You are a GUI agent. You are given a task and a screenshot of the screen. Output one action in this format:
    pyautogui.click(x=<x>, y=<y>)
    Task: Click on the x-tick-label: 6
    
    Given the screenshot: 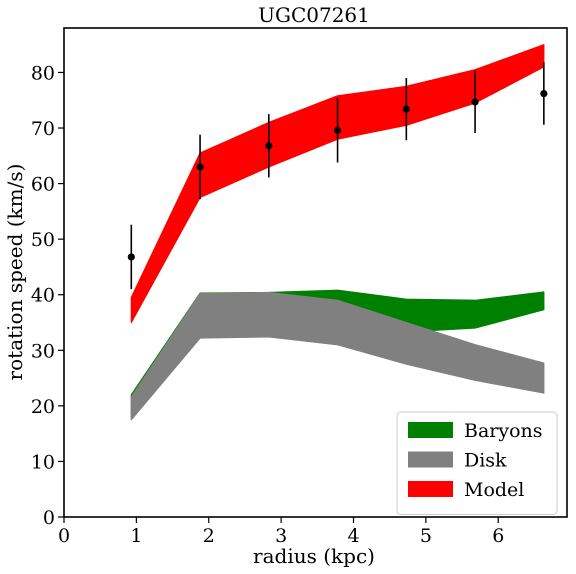 What is the action you would take?
    pyautogui.click(x=498, y=536)
    